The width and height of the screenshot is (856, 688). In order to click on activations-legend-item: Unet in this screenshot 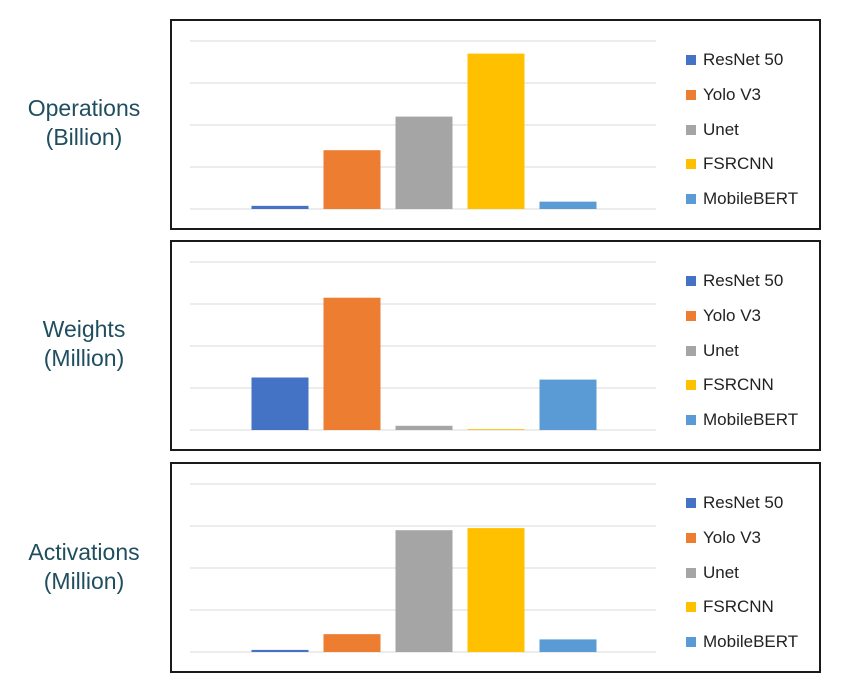, I will do `click(742, 572)`.